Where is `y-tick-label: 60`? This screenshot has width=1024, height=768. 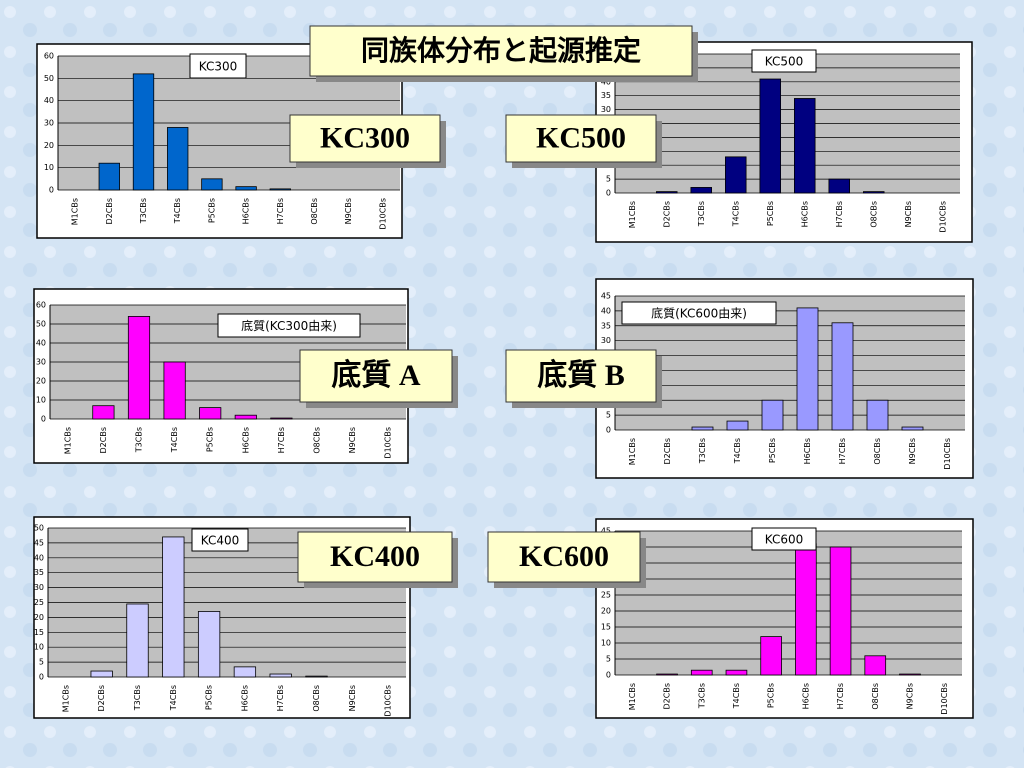 y-tick-label: 60 is located at coordinates (49, 56).